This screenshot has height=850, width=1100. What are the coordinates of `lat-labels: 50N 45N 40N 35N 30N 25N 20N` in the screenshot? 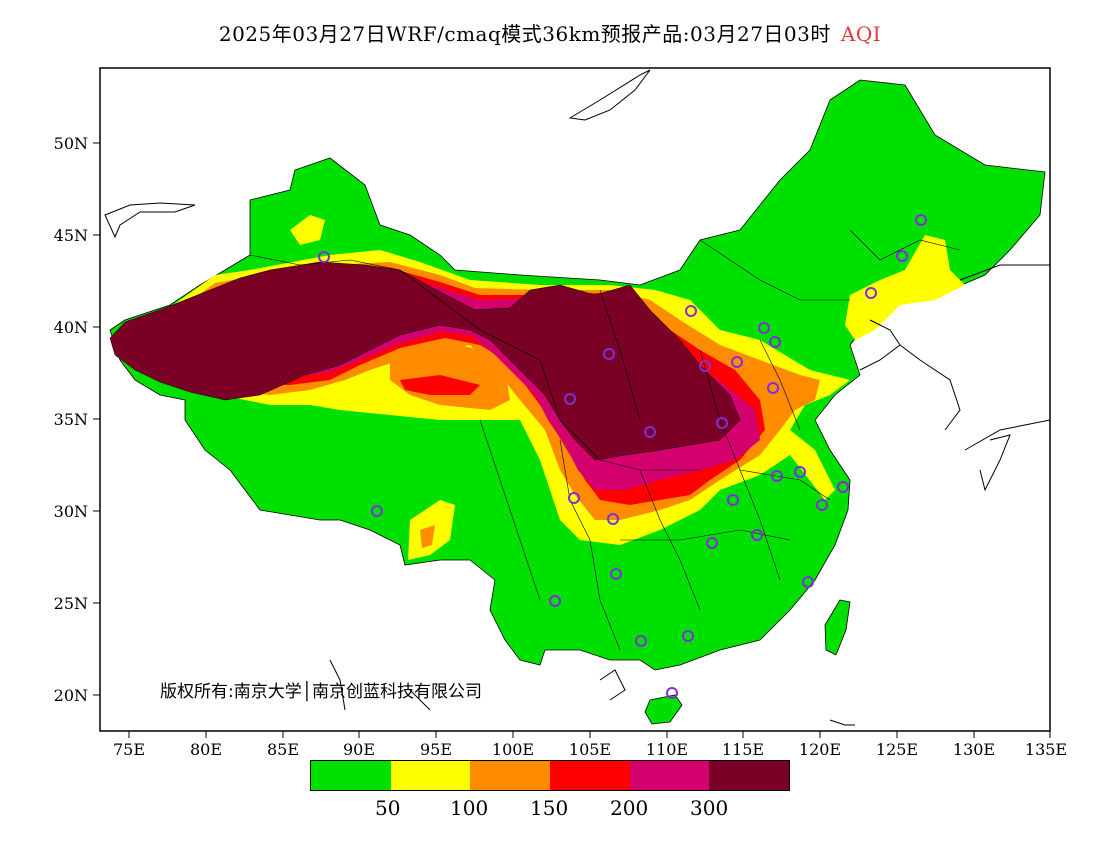 It's located at (71, 419).